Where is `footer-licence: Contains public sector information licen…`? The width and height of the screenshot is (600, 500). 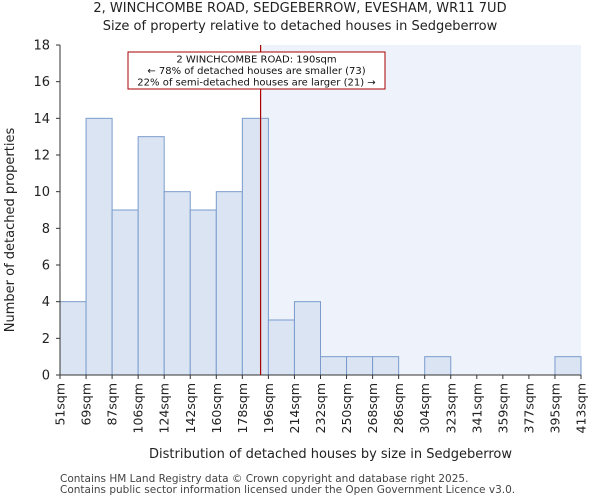
footer-licence: Contains public sector information licen… is located at coordinates (288, 490).